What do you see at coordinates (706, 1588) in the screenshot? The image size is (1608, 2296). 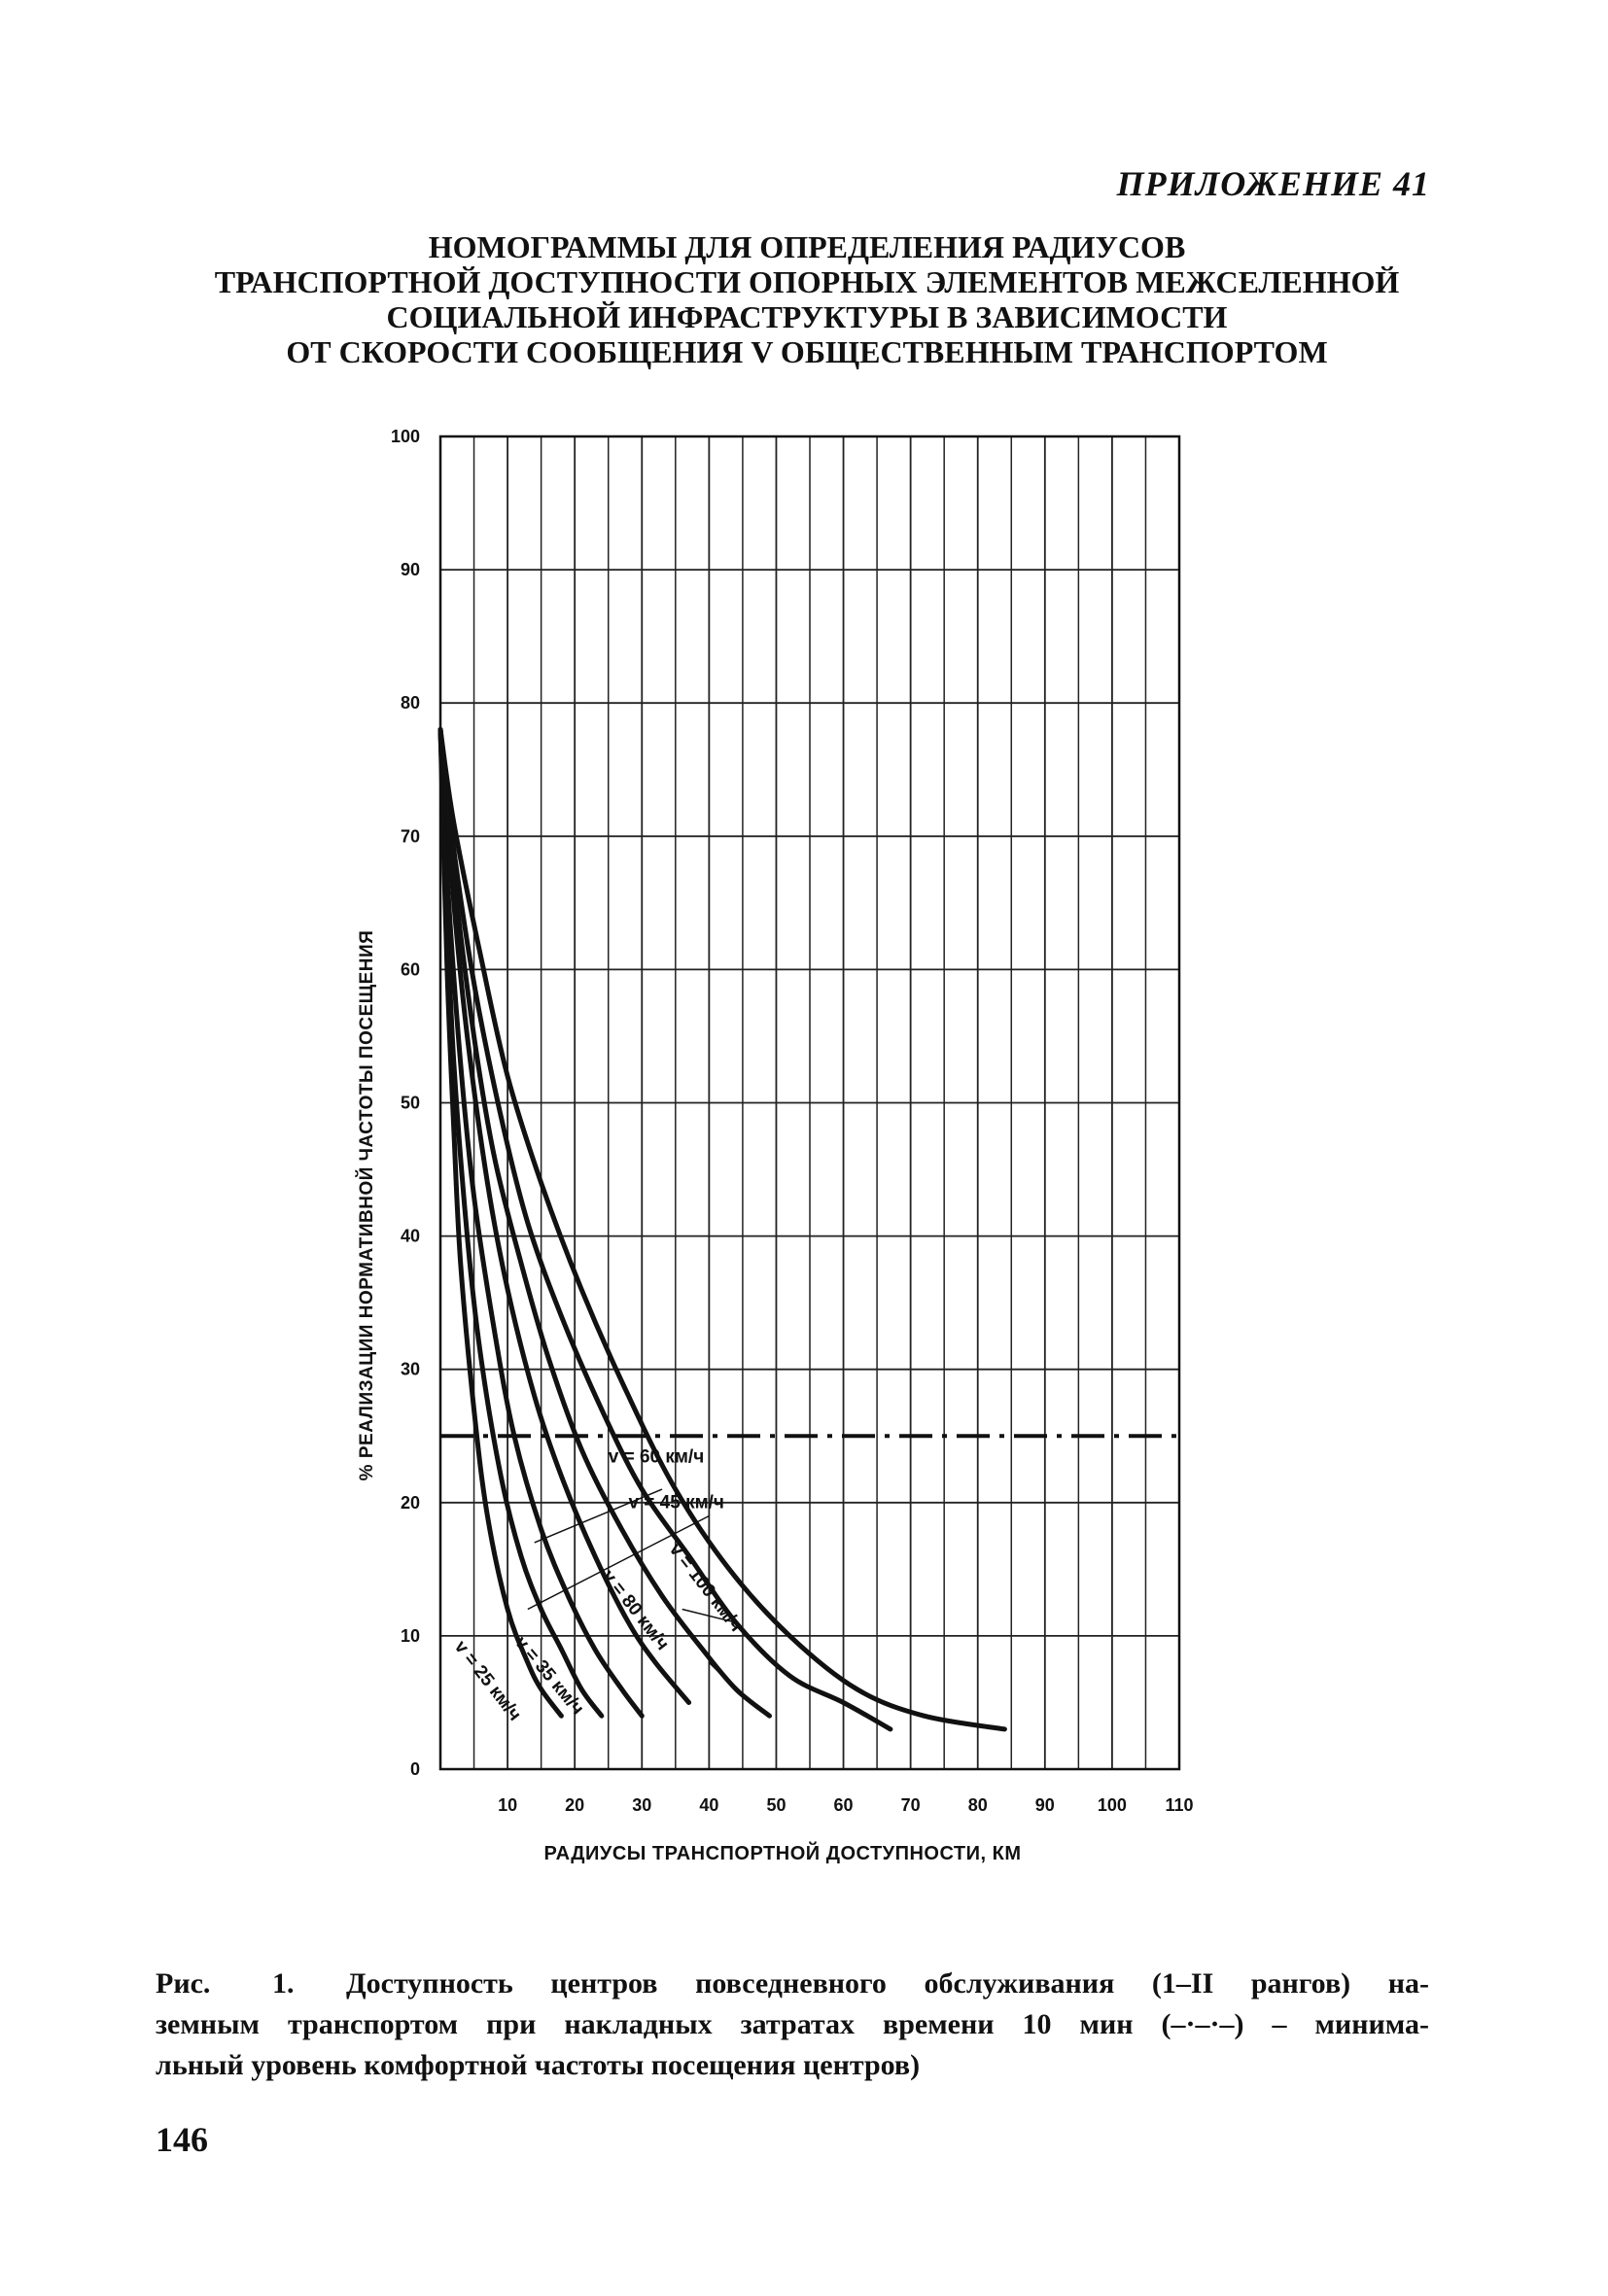 I see `curve-label: v = 100 км/ч` at bounding box center [706, 1588].